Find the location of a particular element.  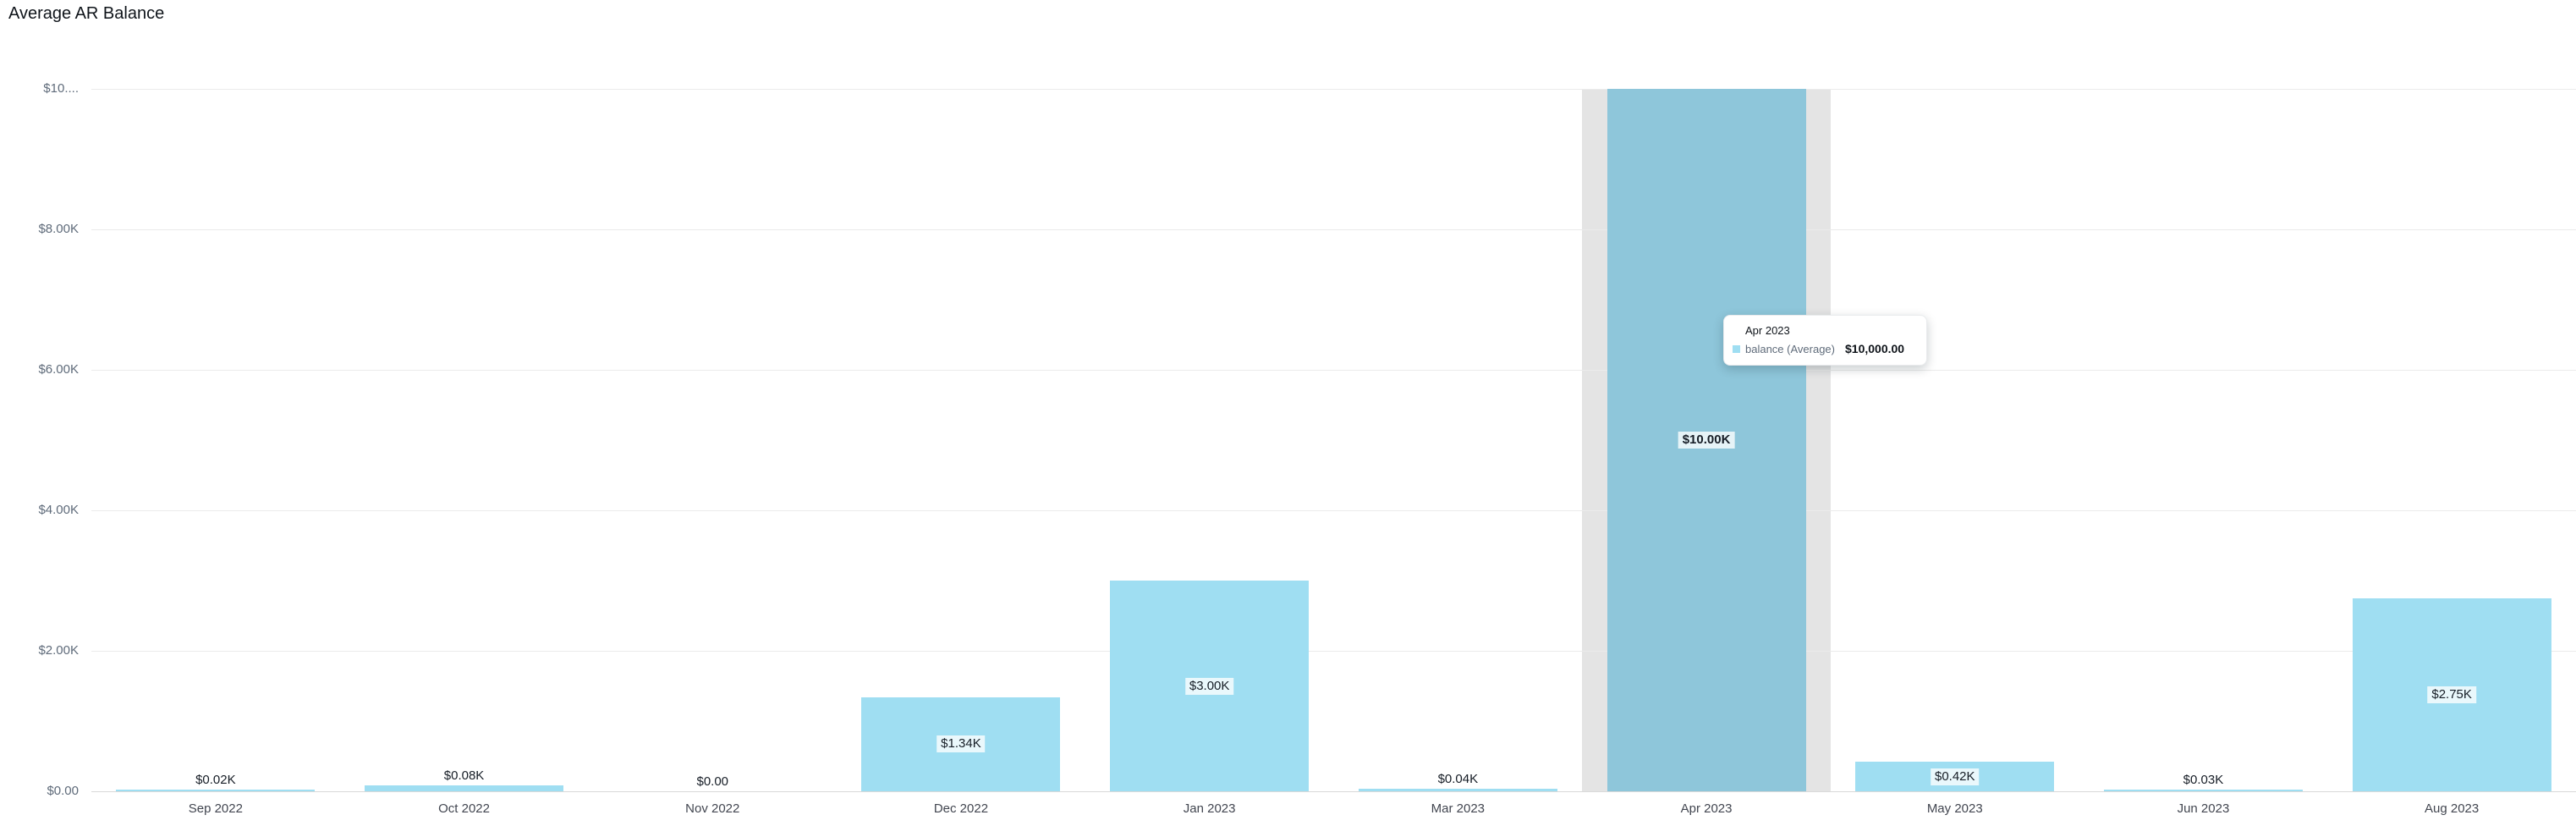

x-axis-label-may-2023: May 2023 is located at coordinates (1954, 808).